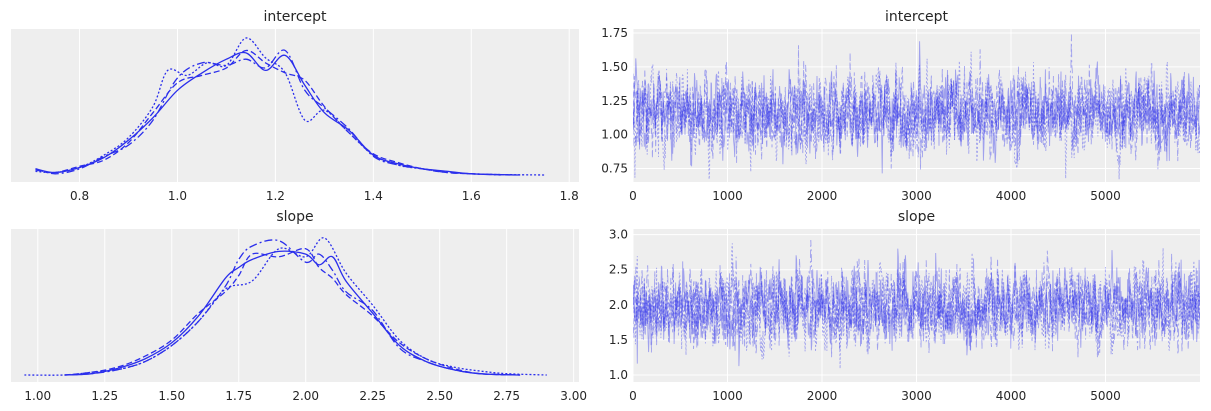 This screenshot has width=1211, height=411. I want to click on y-tick-label: 0.75, so click(614, 168).